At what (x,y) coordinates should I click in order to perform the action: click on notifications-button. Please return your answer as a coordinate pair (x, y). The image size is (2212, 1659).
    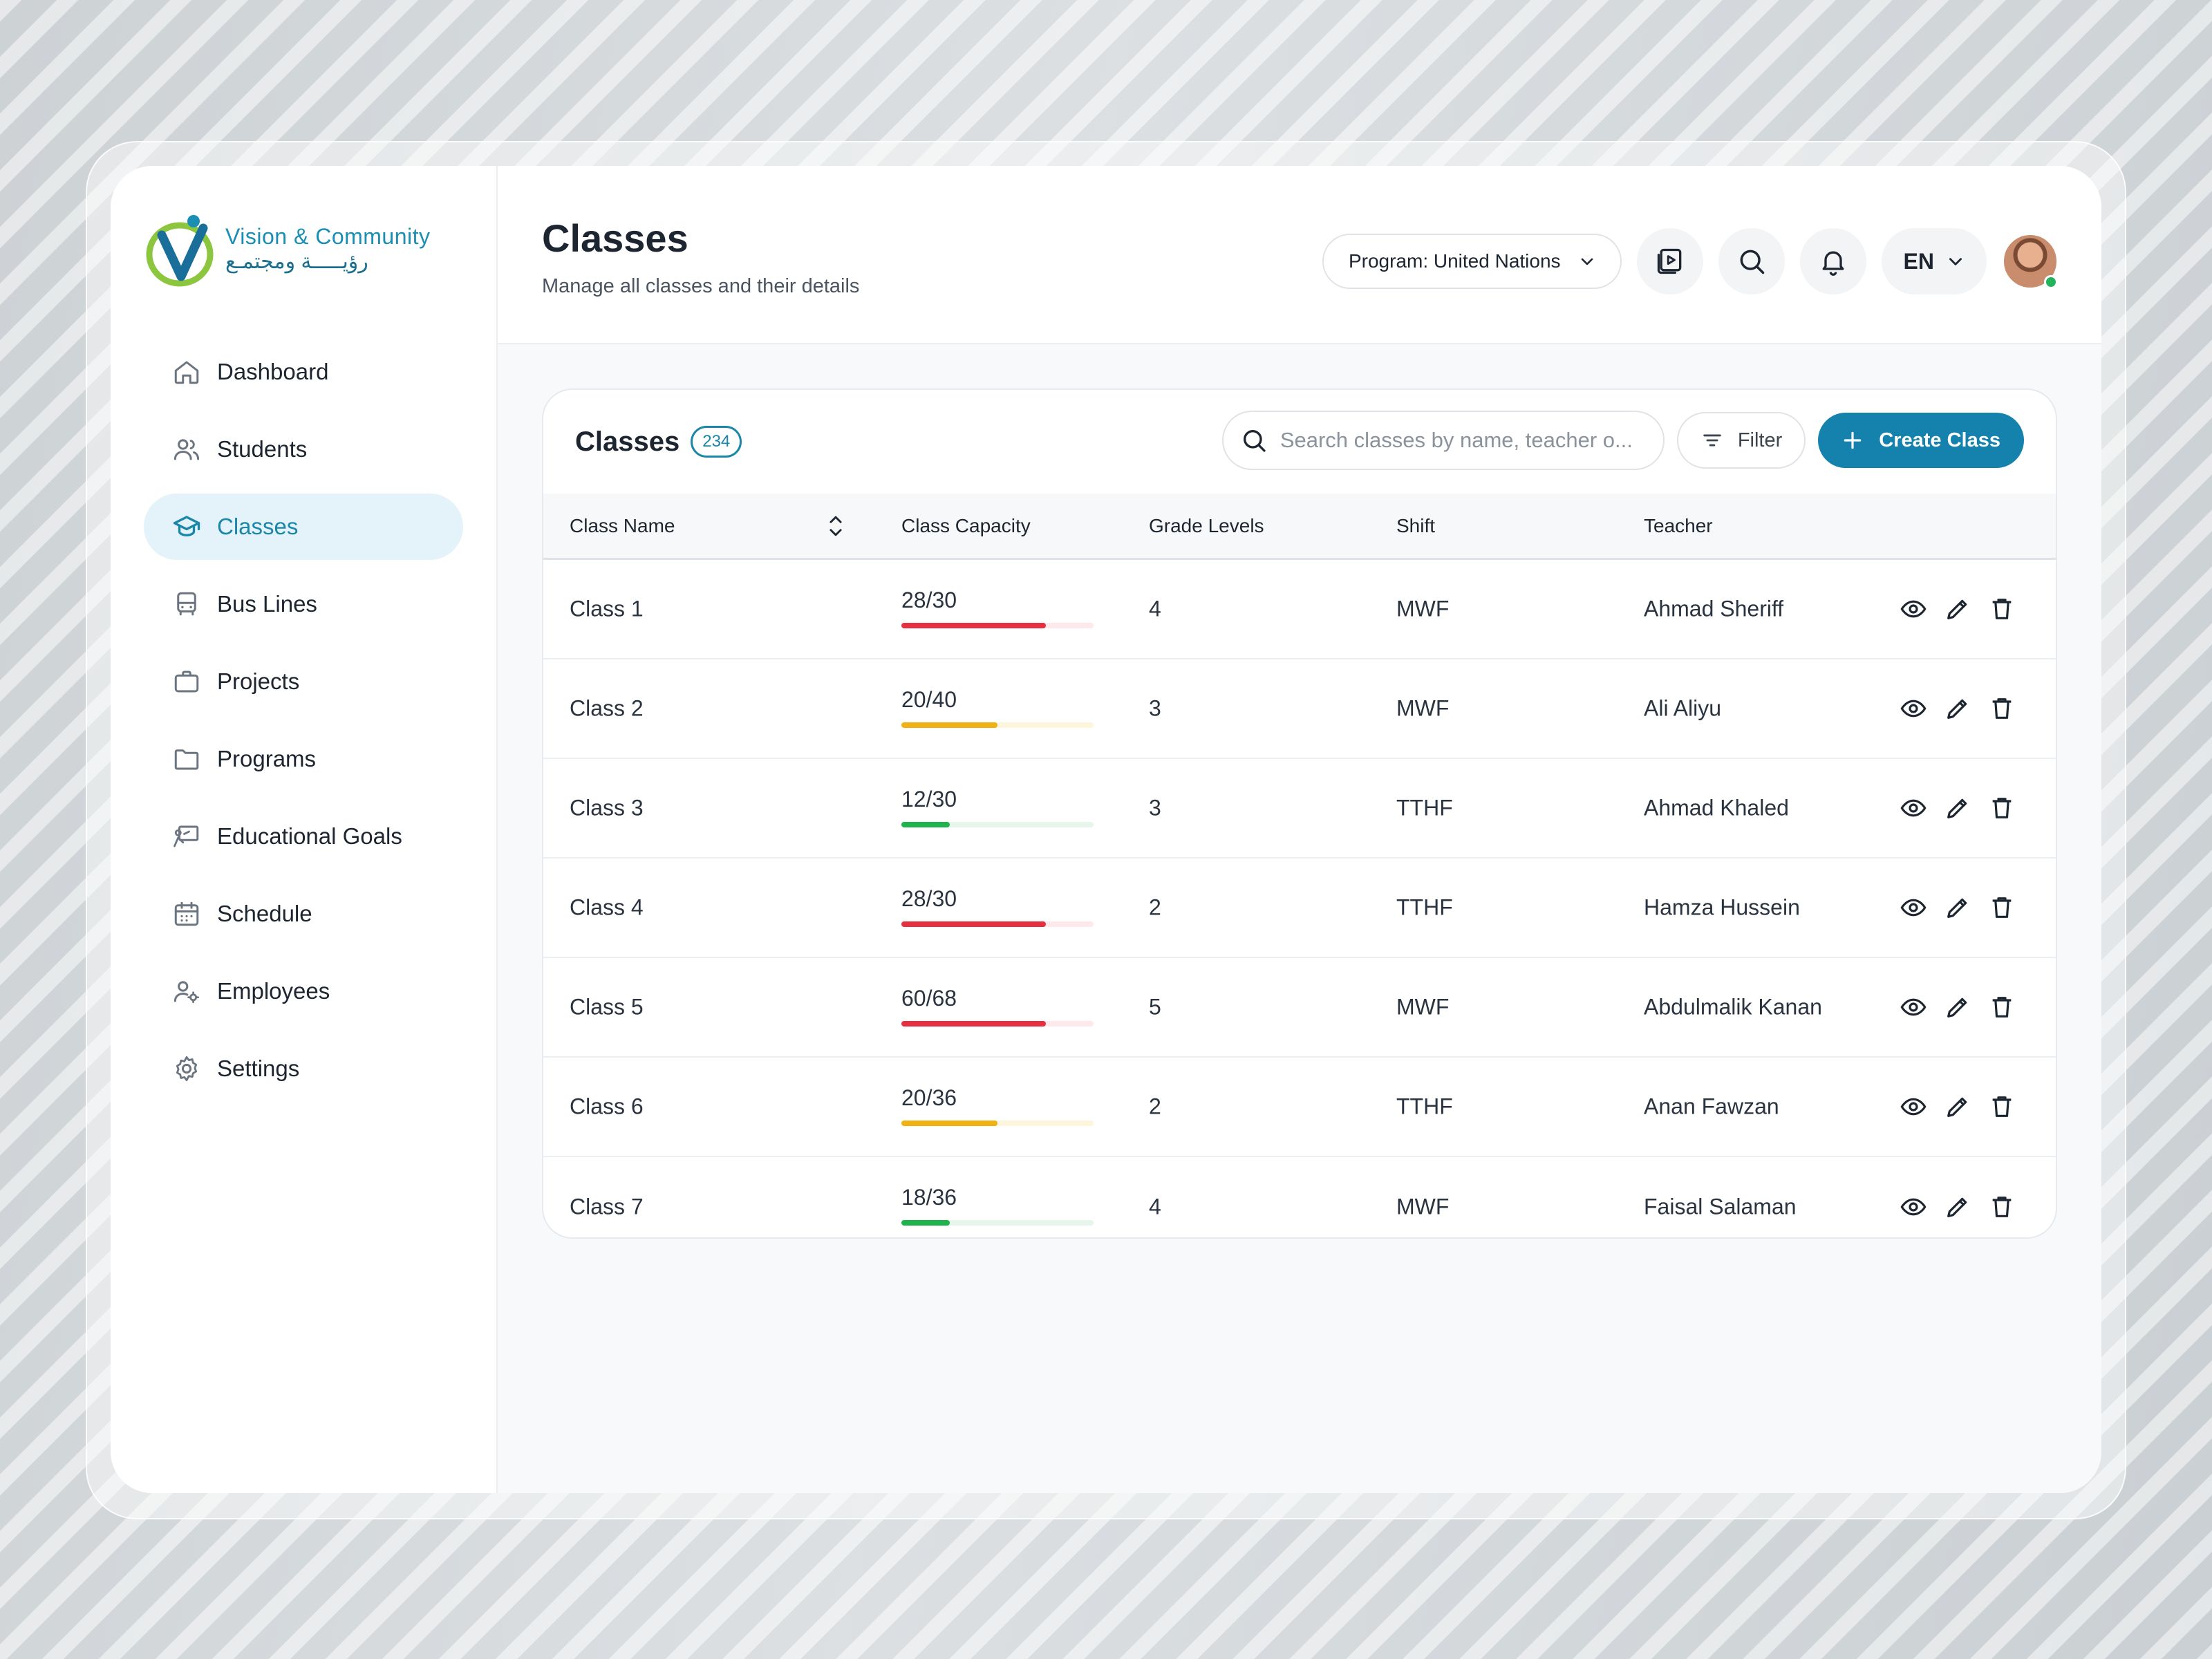
    Looking at the image, I should click on (1832, 261).